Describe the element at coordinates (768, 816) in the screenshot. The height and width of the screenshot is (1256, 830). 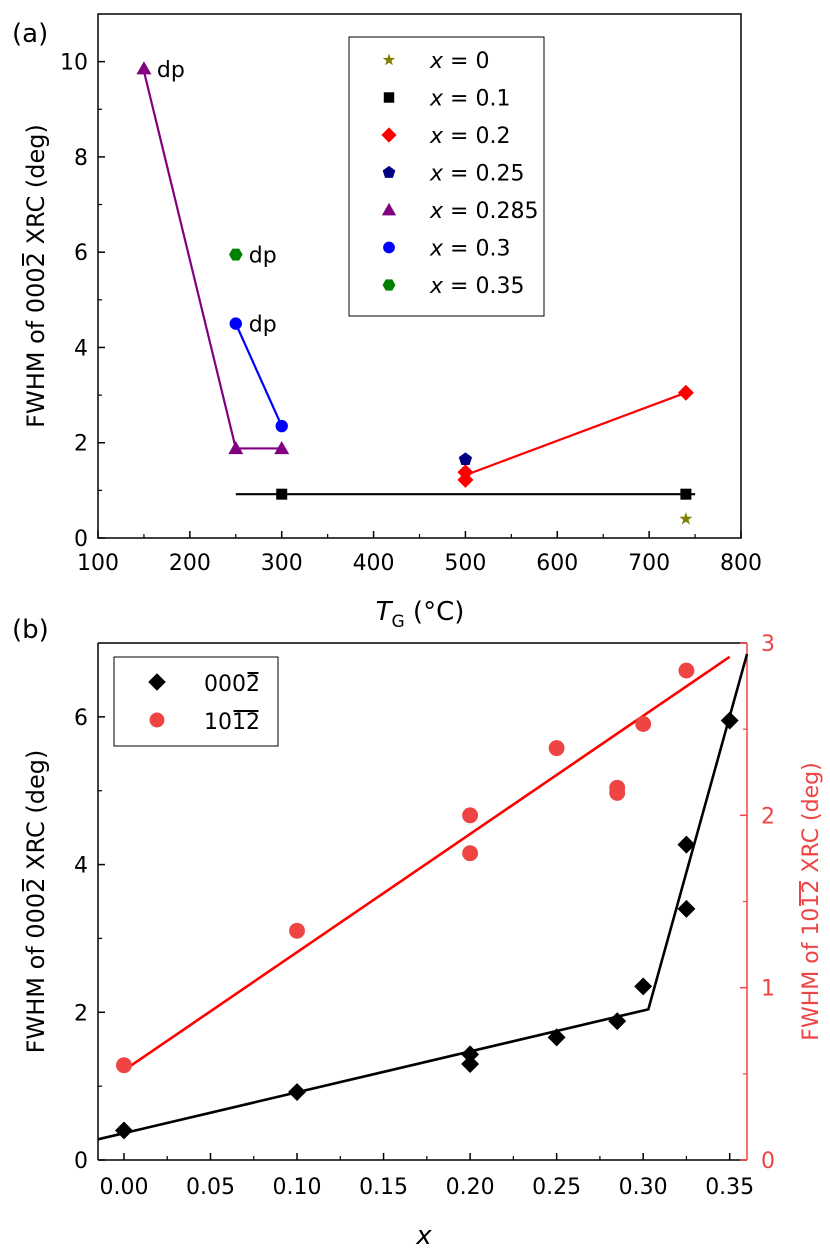
I see `y2-tick-label-b: 2` at that location.